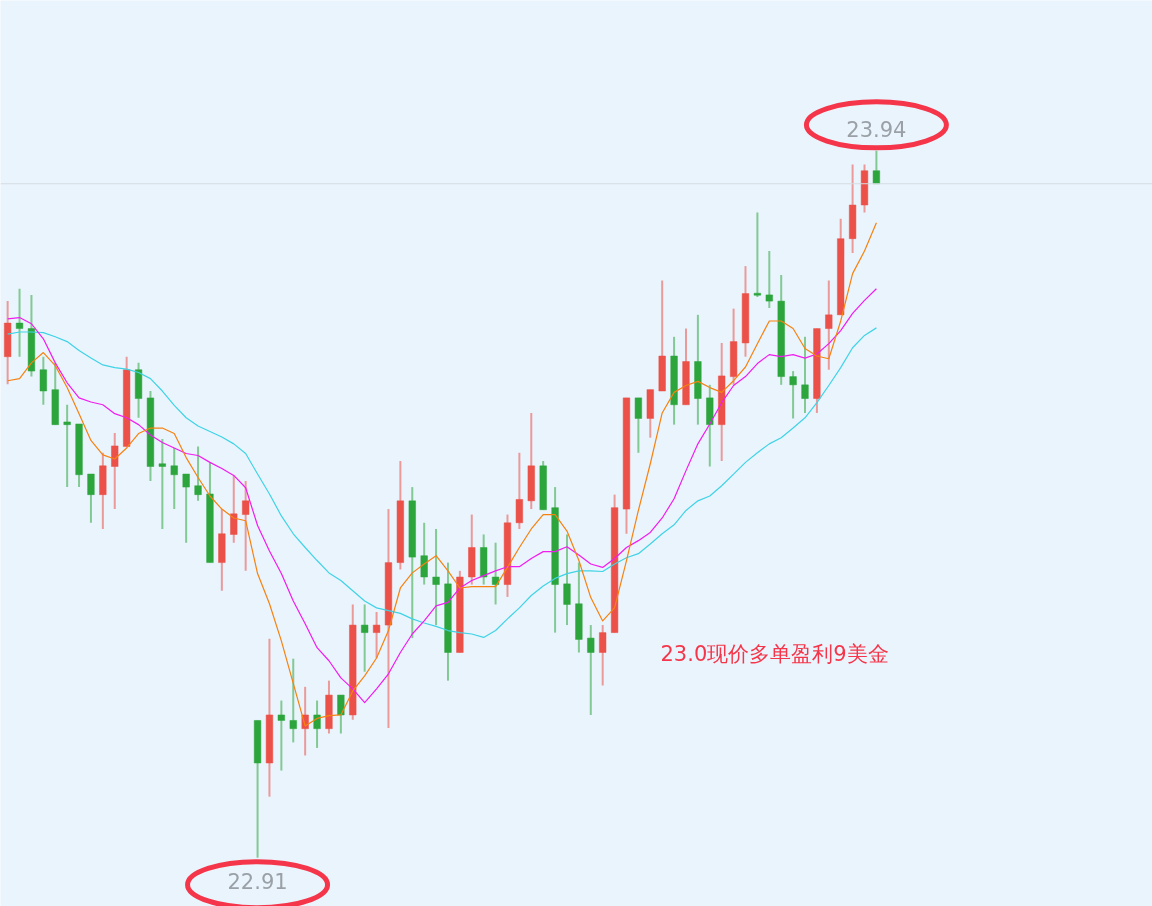 Image resolution: width=1152 pixels, height=906 pixels. What do you see at coordinates (774, 653) in the screenshot?
I see `annotation: 23.0现价多单盈利9美金` at bounding box center [774, 653].